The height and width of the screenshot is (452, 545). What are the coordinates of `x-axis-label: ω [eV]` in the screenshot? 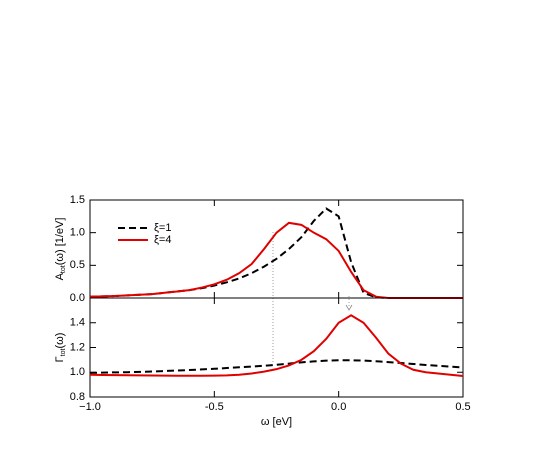 It's located at (276, 422).